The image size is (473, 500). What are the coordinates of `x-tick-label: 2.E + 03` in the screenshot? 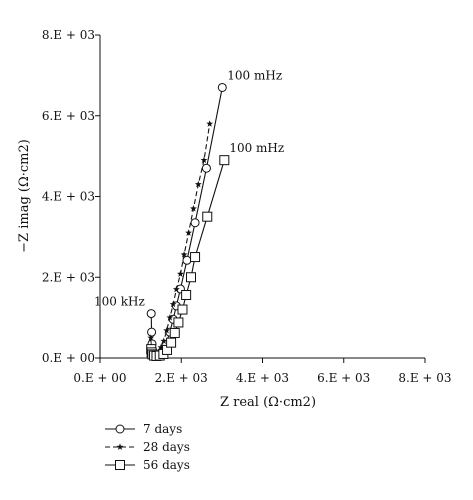 It's located at (181, 378).